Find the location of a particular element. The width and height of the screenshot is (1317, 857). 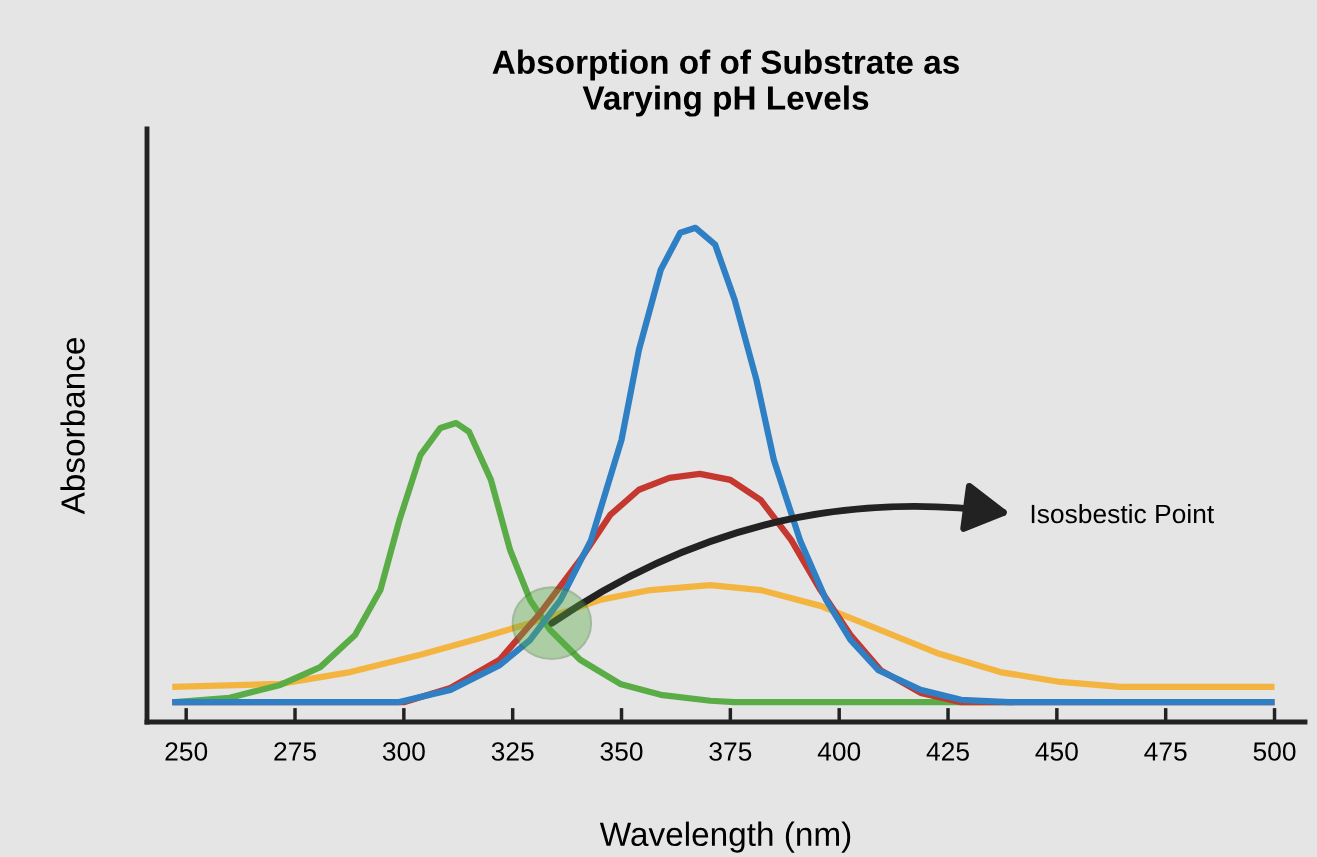

x-tick-label: 425 is located at coordinates (947, 751).